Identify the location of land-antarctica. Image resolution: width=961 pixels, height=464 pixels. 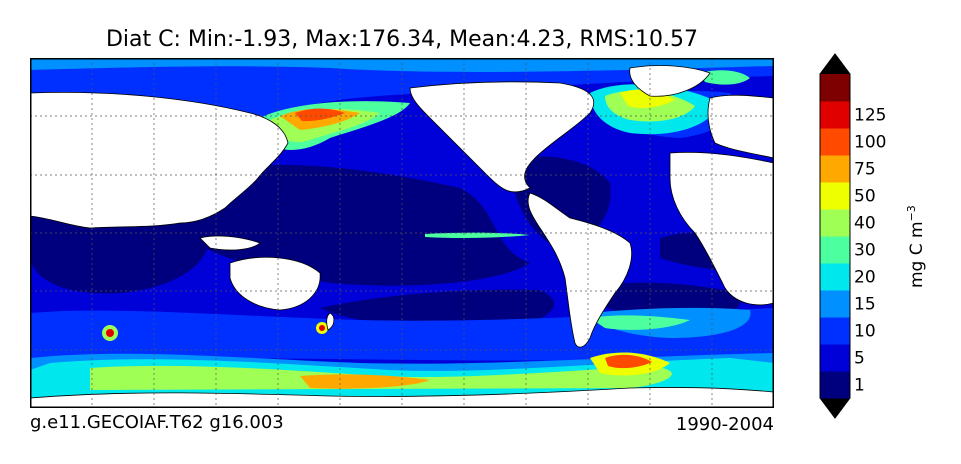
(402, 397).